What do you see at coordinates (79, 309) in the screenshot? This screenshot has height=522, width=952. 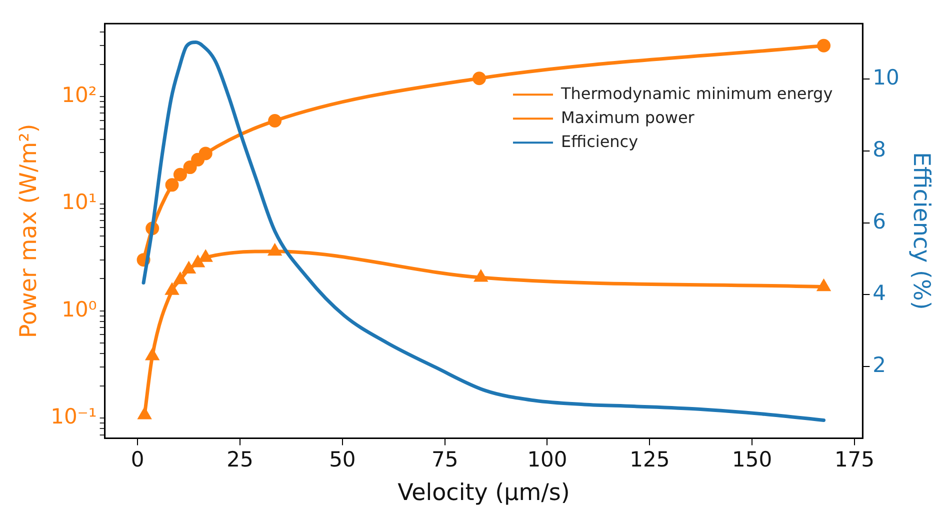 I see `y-tick-label: 10⁰` at bounding box center [79, 309].